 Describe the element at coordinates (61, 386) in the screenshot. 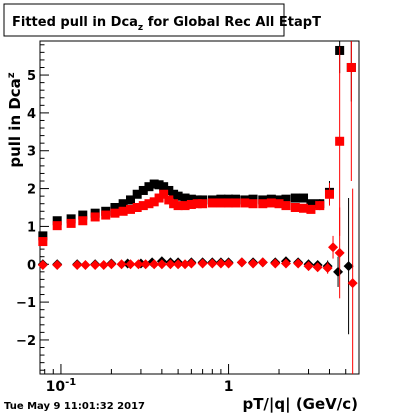

I see `x-tick-label: 10-1` at that location.